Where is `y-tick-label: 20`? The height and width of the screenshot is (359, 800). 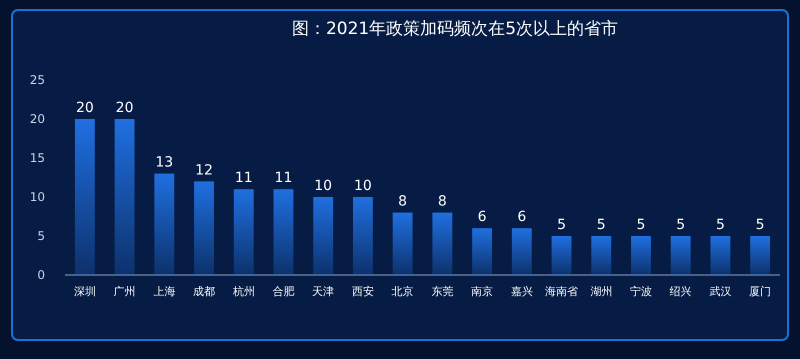 y-tick-label: 20 is located at coordinates (37, 119).